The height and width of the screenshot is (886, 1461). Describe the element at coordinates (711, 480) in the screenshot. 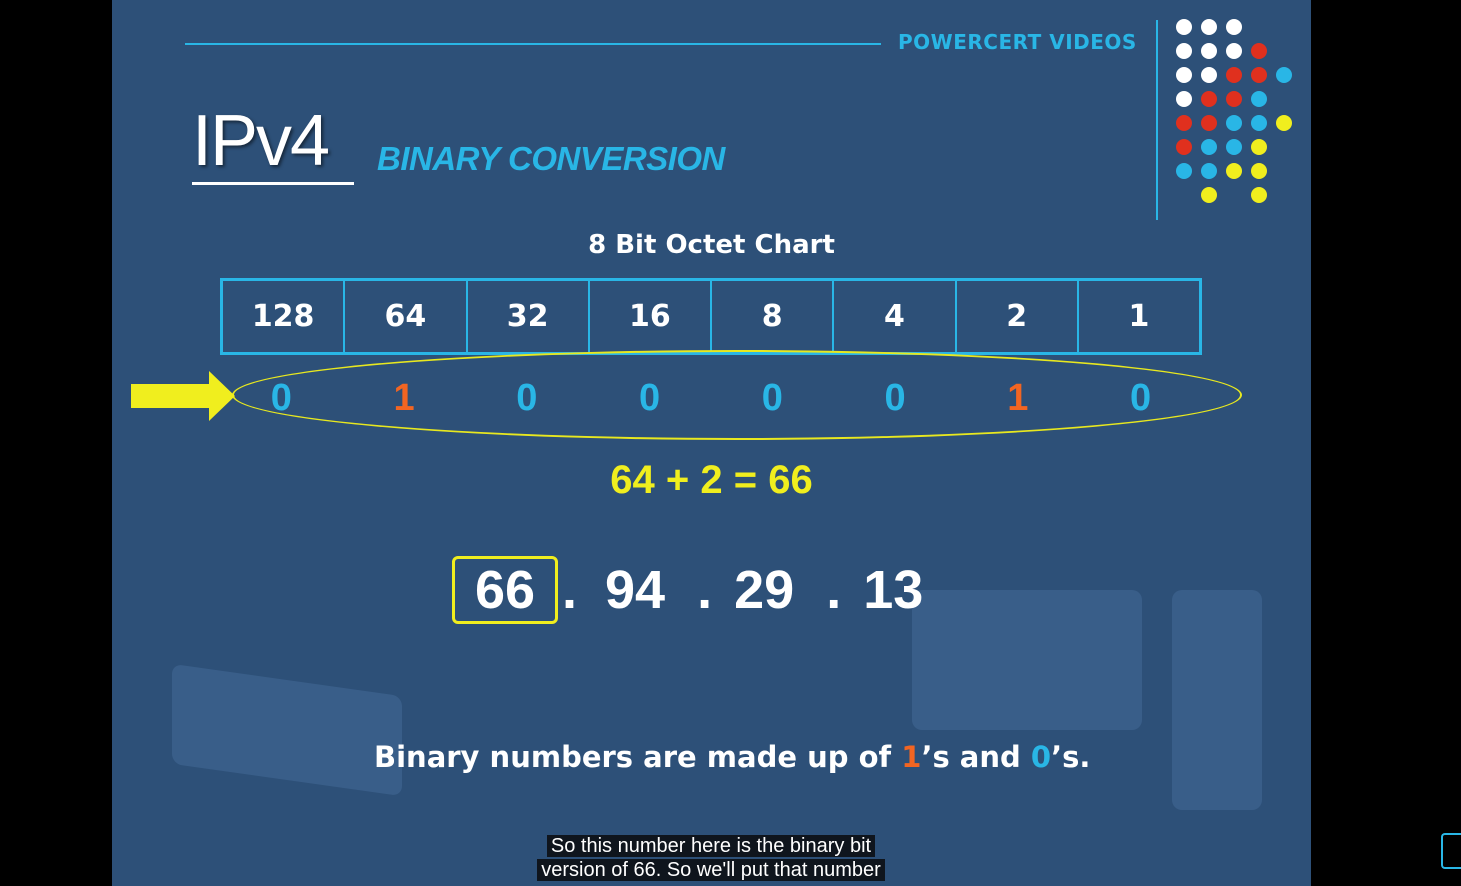

I see `sum-equation: 64 + 2 = 66` at that location.